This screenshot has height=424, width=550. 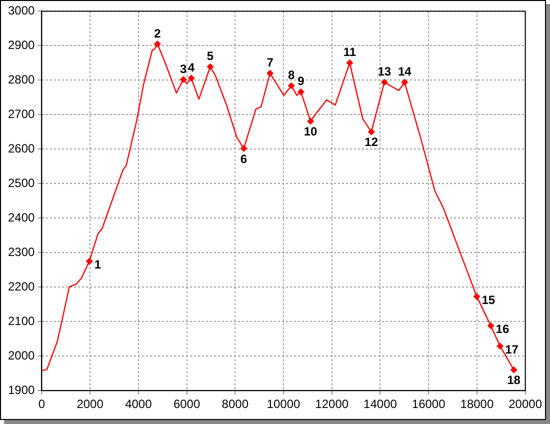 I want to click on x-tick-label: 0, so click(x=42, y=404).